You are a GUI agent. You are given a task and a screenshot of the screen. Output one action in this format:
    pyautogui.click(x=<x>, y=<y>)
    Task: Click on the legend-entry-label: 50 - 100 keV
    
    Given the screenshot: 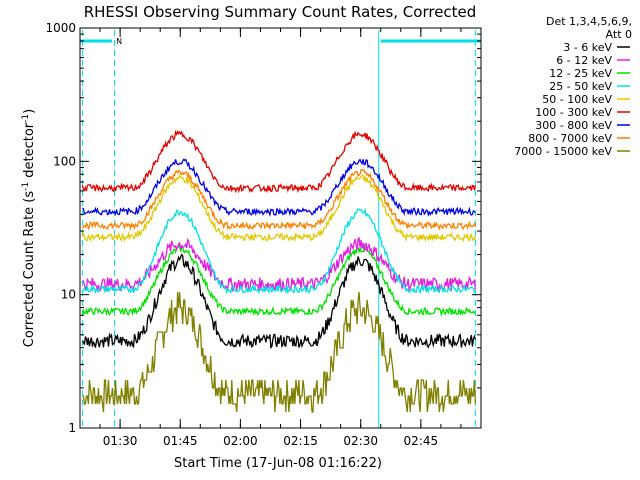 What is the action you would take?
    pyautogui.click(x=577, y=99)
    